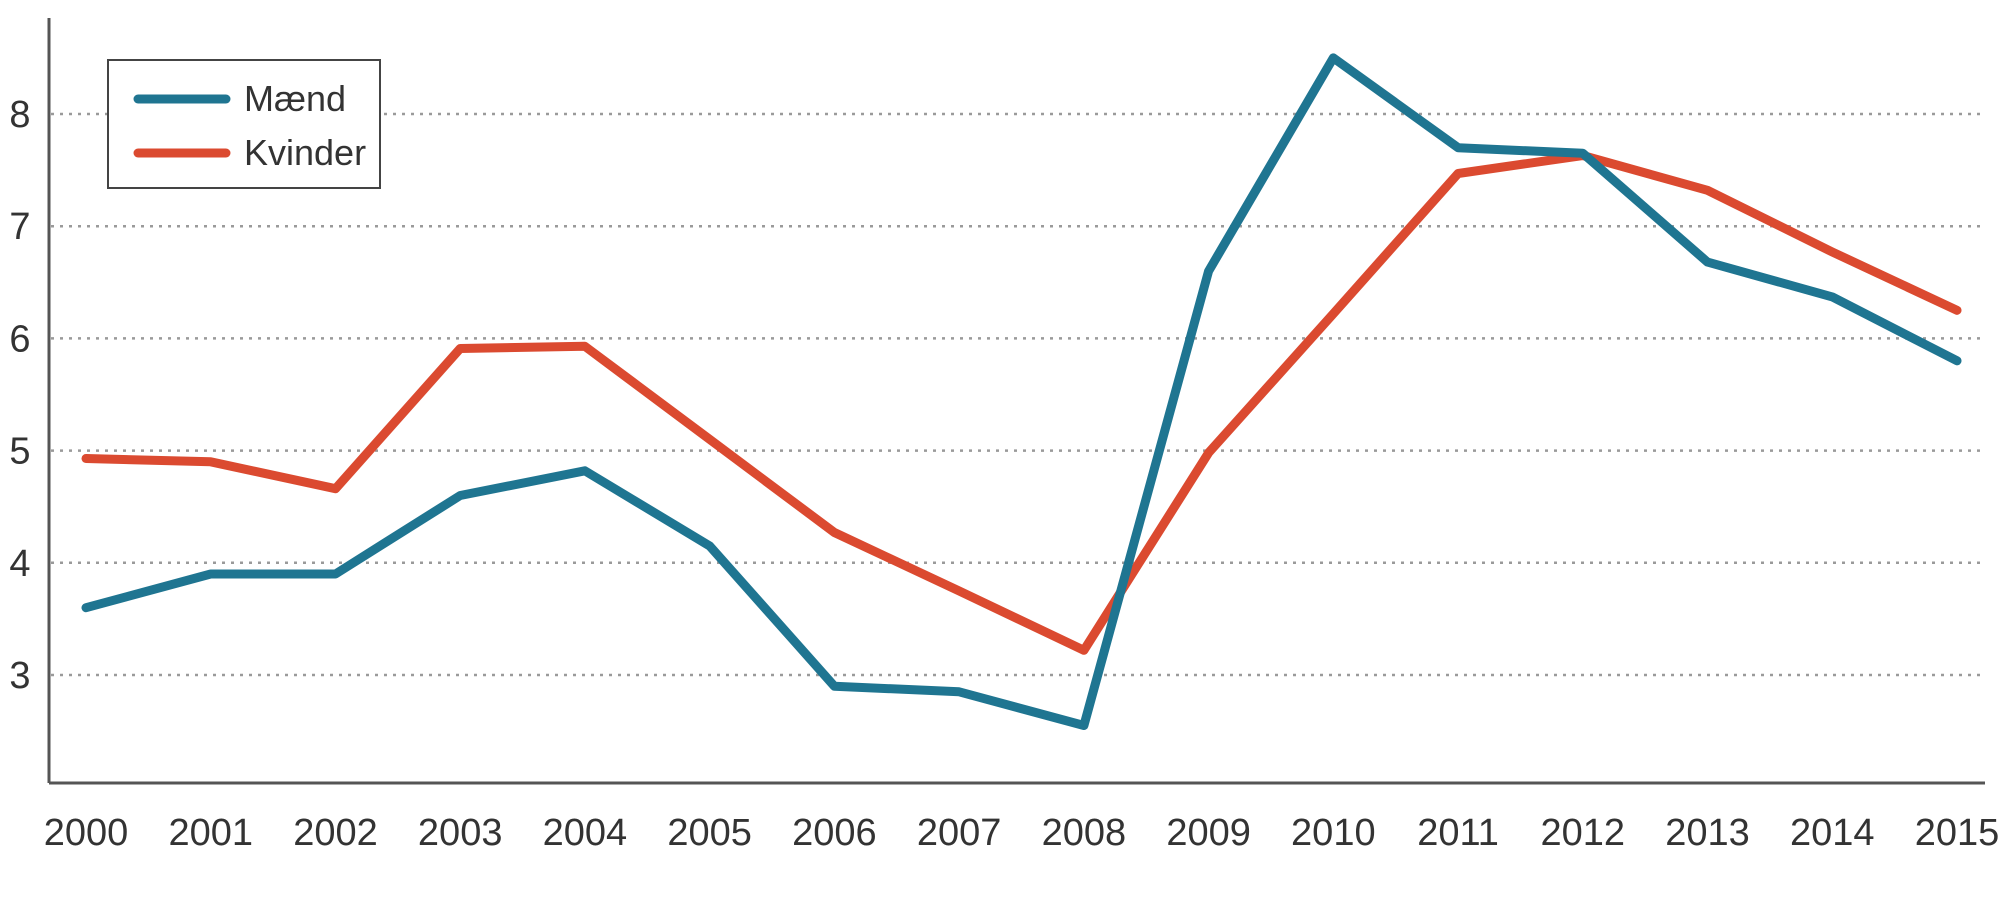 The width and height of the screenshot is (2000, 898). Describe the element at coordinates (1832, 833) in the screenshot. I see `x-tick-label: 2014` at that location.